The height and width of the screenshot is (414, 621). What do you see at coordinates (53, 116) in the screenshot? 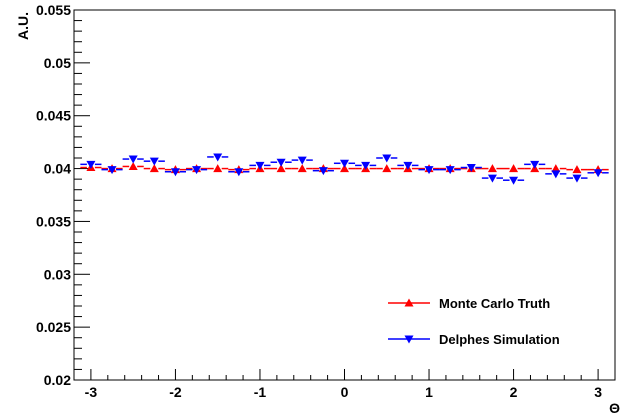
I see `y-tick-label: 0.045` at bounding box center [53, 116].